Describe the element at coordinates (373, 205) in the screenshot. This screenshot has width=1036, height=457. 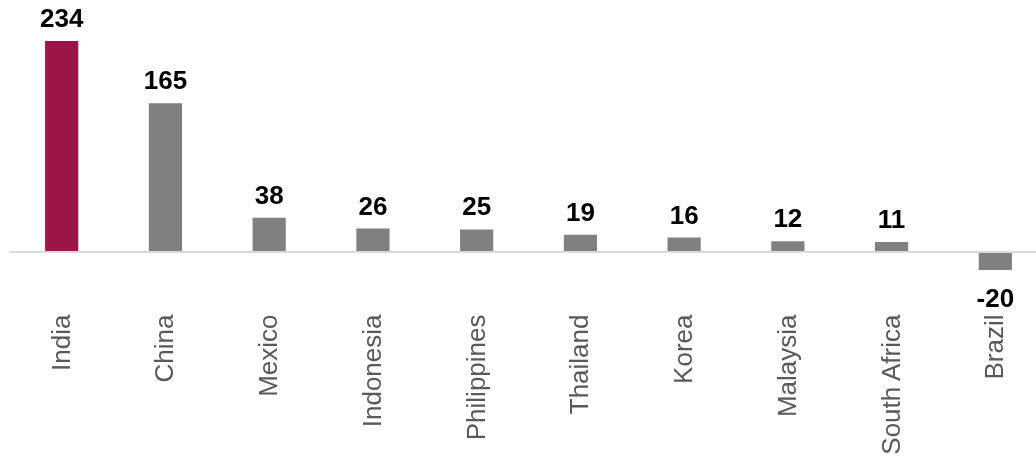
I see `data-label: 26` at that location.